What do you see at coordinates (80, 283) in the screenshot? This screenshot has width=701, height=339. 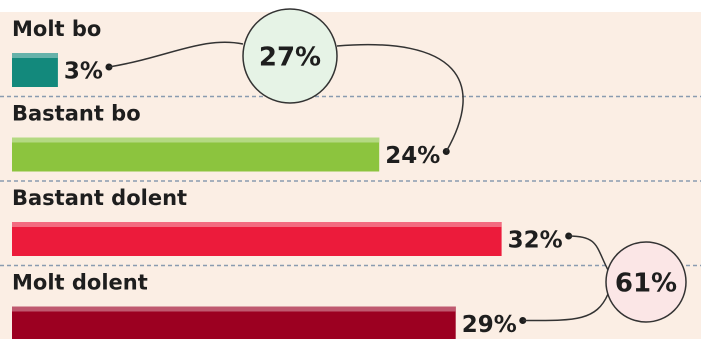 I see `category-label: Molt dolent` at bounding box center [80, 283].